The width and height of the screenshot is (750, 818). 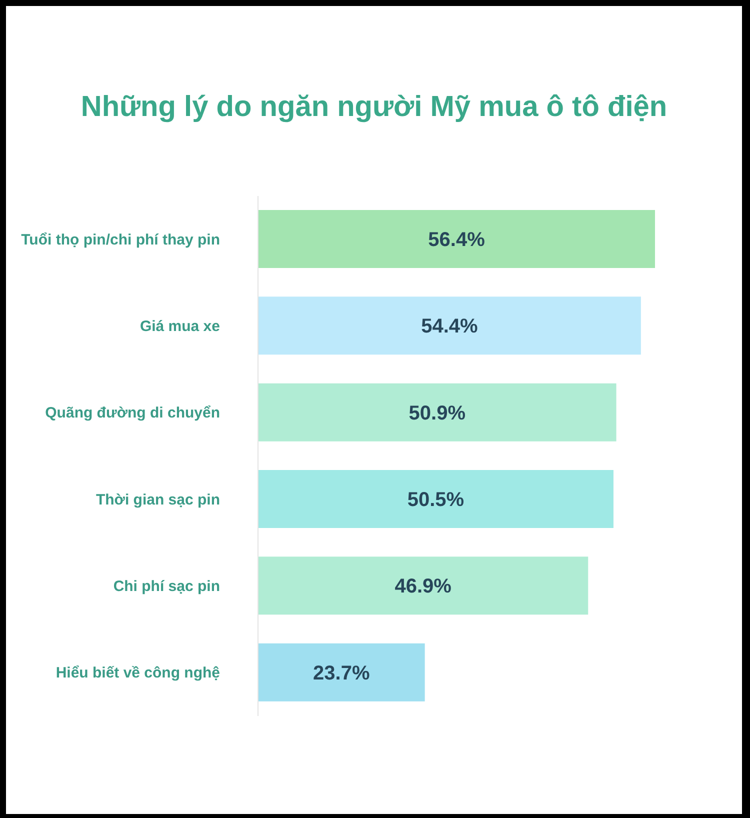 I want to click on y-tick-label: Tuổi thọ pin/chi phí thay pin, so click(x=120, y=239).